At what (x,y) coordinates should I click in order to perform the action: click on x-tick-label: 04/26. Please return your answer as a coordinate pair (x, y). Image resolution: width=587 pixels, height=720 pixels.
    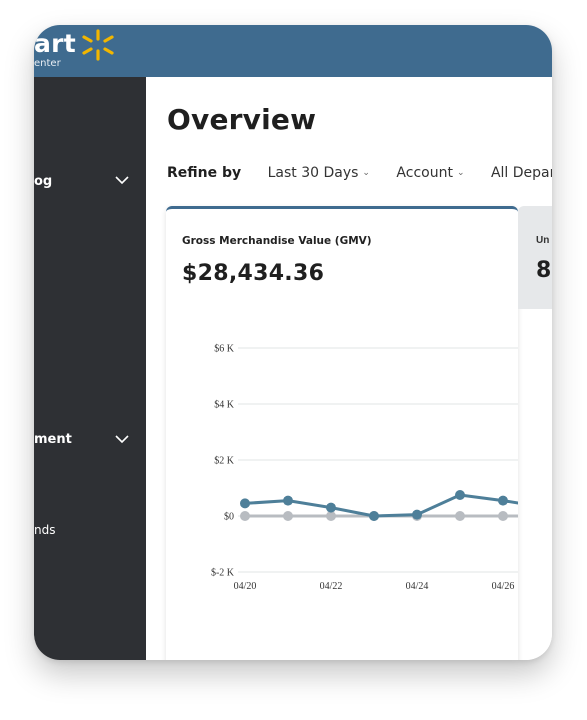
    Looking at the image, I should click on (503, 586).